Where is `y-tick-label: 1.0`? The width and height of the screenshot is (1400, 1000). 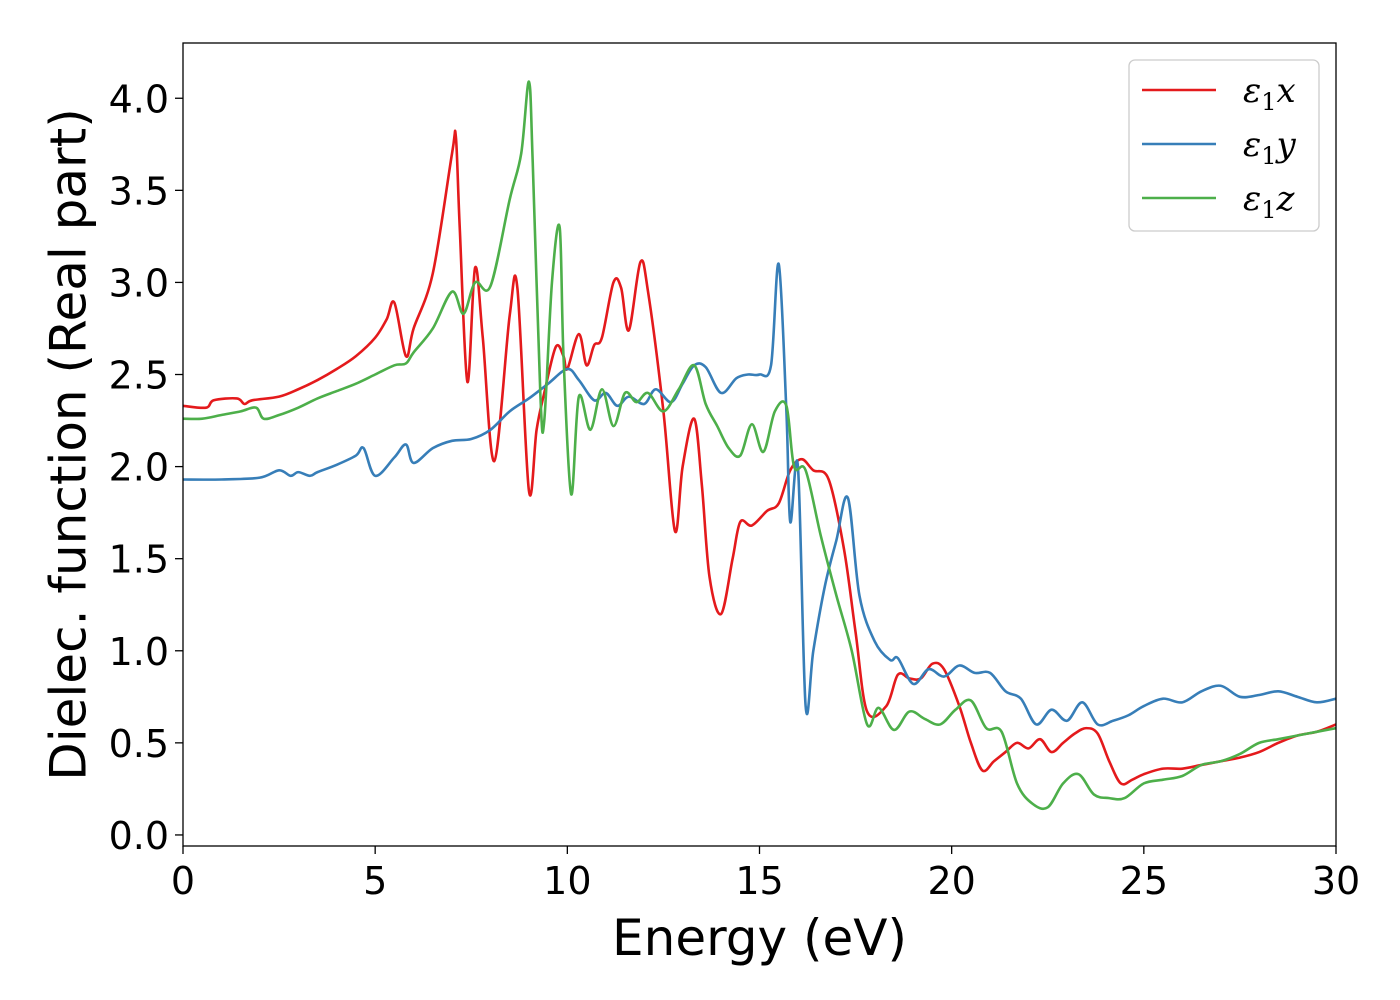 y-tick-label: 1.0 is located at coordinates (139, 652).